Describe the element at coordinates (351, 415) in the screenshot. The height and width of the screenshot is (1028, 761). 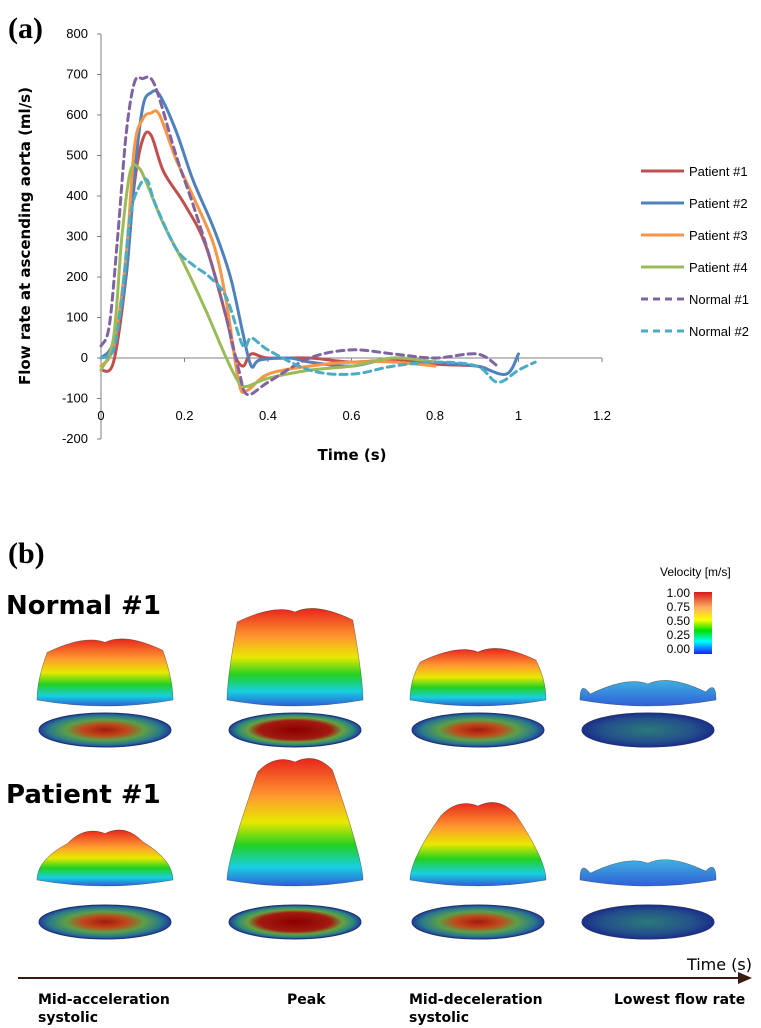
I see `x-tick-label: 0.6` at that location.